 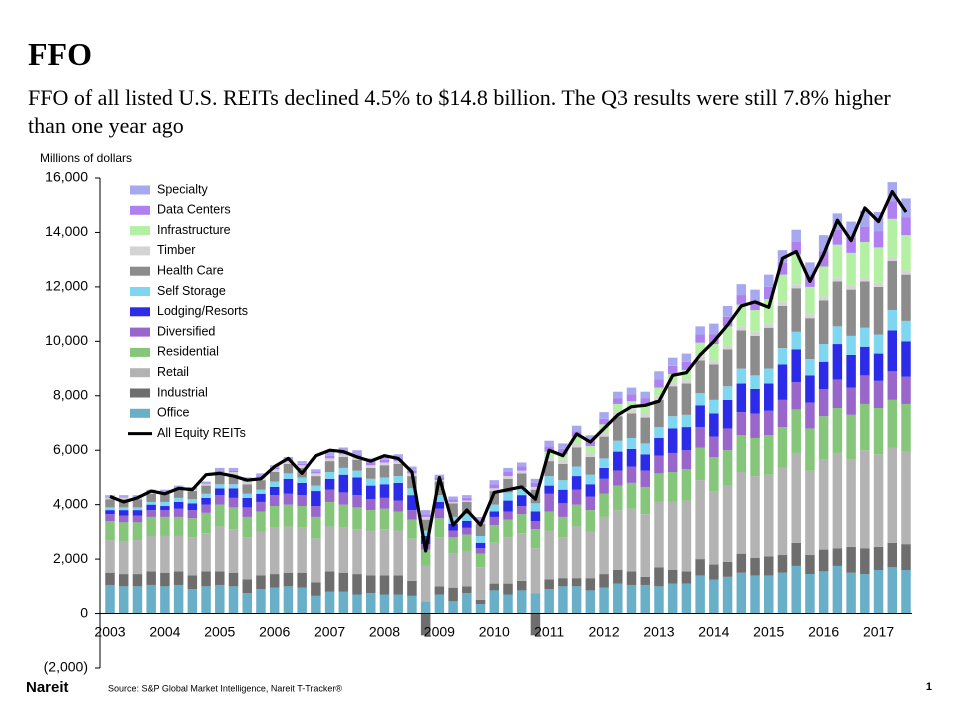 What do you see at coordinates (823, 631) in the screenshot?
I see `x-tick-label: 2016` at bounding box center [823, 631].